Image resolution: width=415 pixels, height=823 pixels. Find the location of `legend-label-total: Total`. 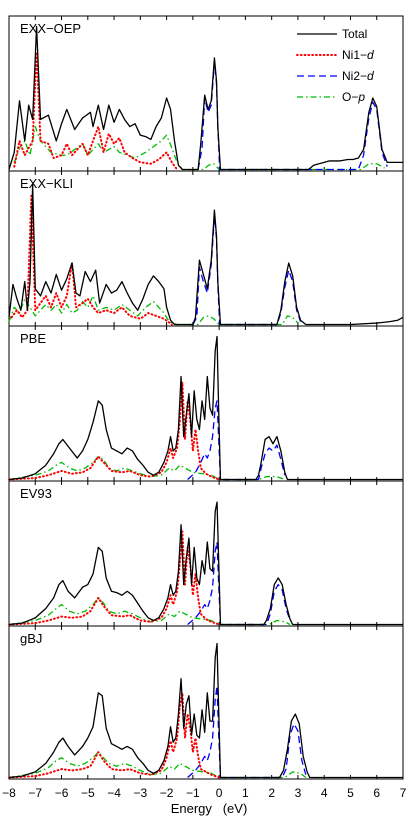

legend-label-total: Total is located at coordinates (354, 34).